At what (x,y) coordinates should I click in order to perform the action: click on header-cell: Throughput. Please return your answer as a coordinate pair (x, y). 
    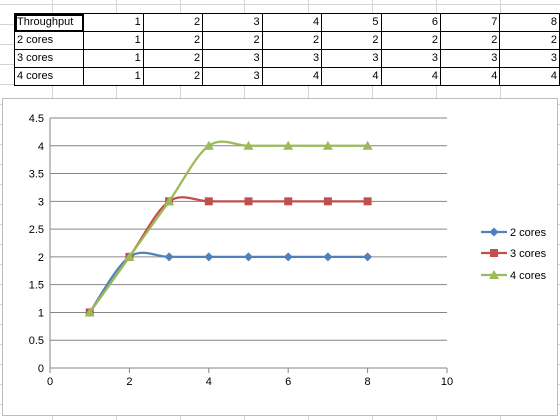
    Looking at the image, I should click on (49, 22).